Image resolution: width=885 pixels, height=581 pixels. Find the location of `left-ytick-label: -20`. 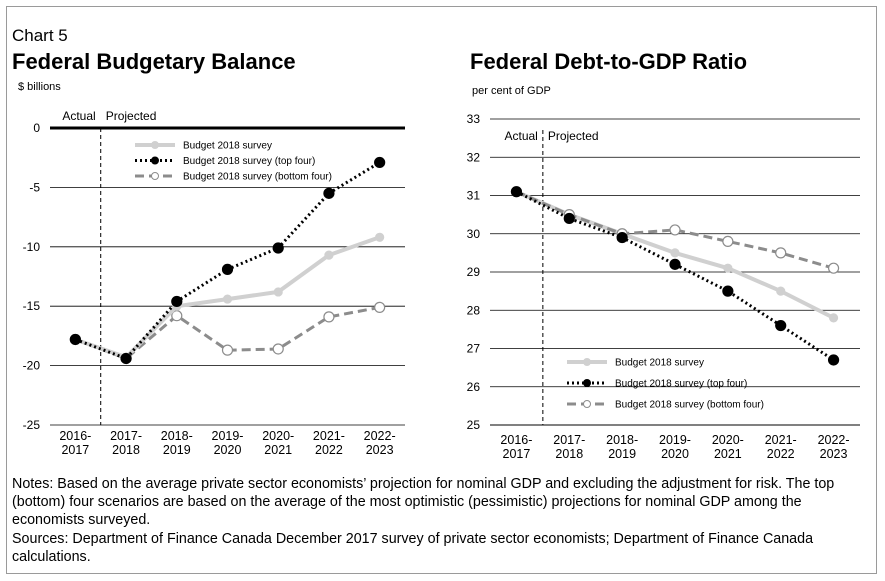

left-ytick-label: -20 is located at coordinates (32, 366).